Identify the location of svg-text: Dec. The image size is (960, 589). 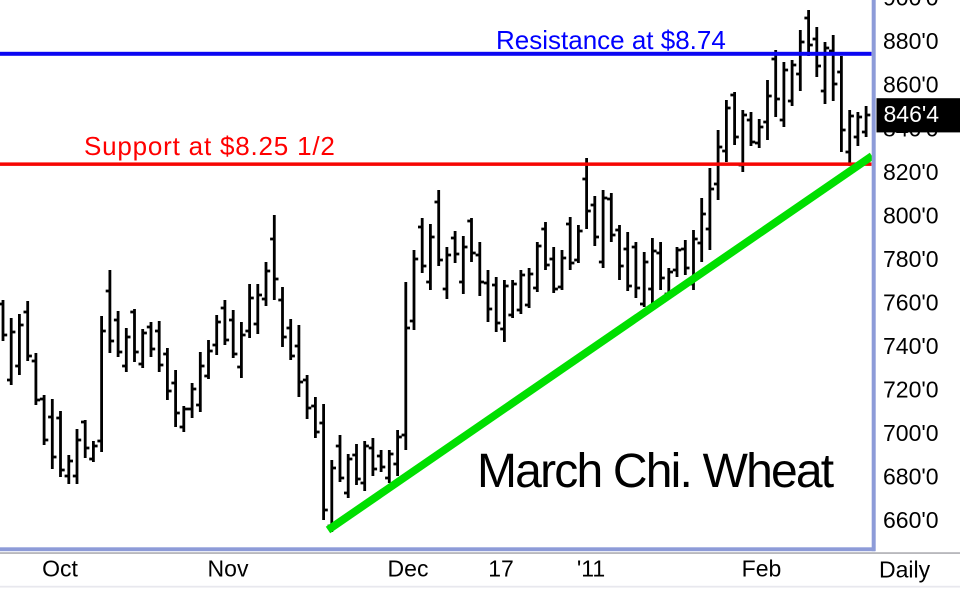
(408, 569).